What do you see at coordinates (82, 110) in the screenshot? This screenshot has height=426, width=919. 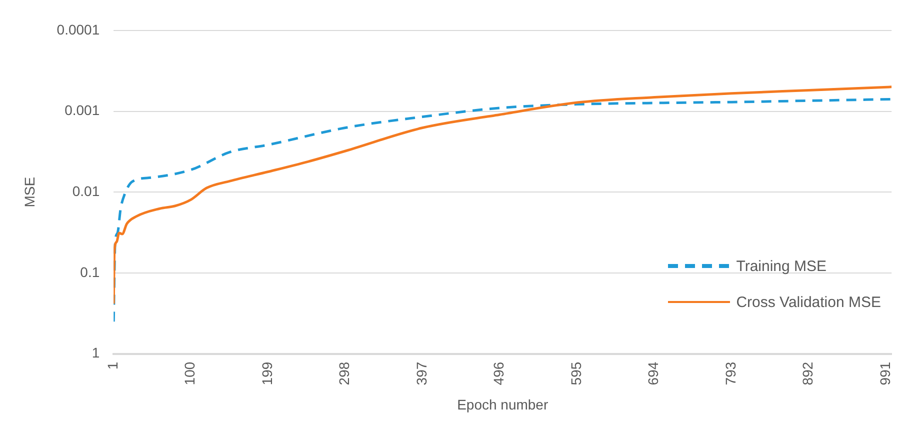 I see `y-tick-label: 0.001` at bounding box center [82, 110].